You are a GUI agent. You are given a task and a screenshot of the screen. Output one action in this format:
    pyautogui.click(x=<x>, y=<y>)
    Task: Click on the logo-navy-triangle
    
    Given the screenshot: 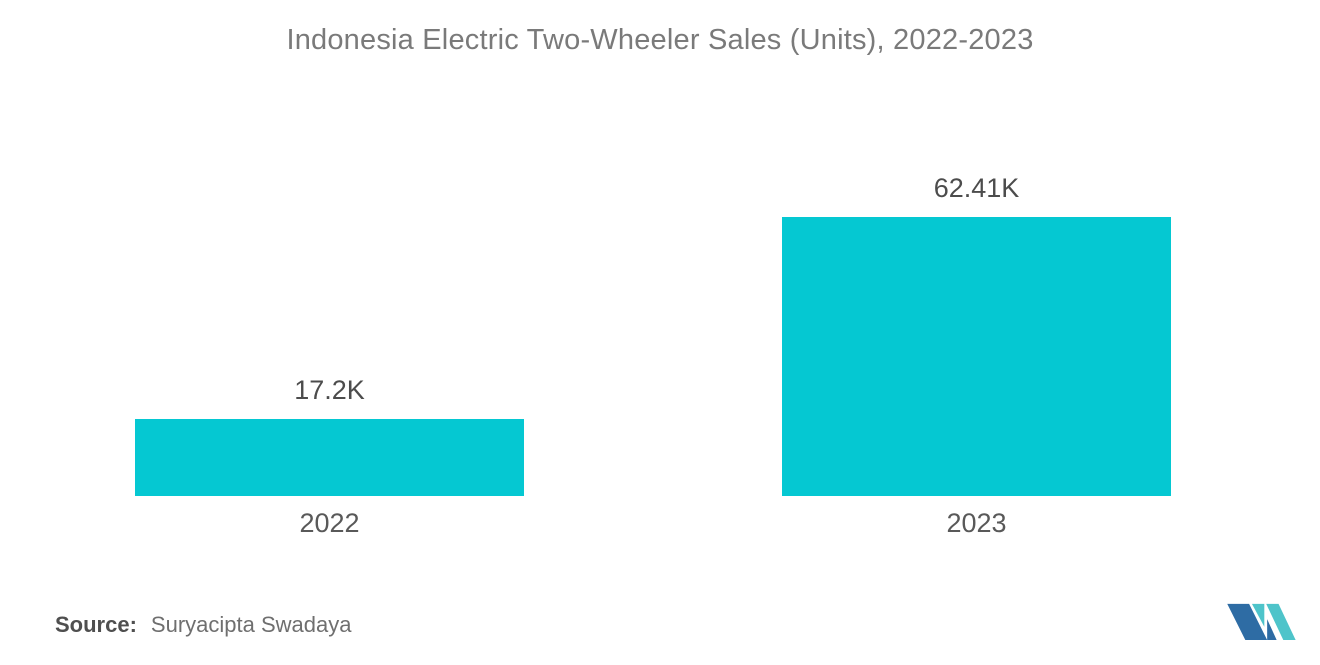 What is the action you would take?
    pyautogui.click(x=1272, y=629)
    